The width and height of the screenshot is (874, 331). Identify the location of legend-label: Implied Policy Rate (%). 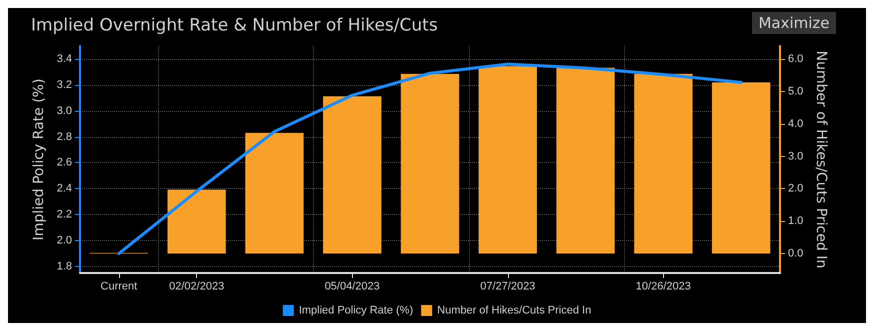
(356, 310).